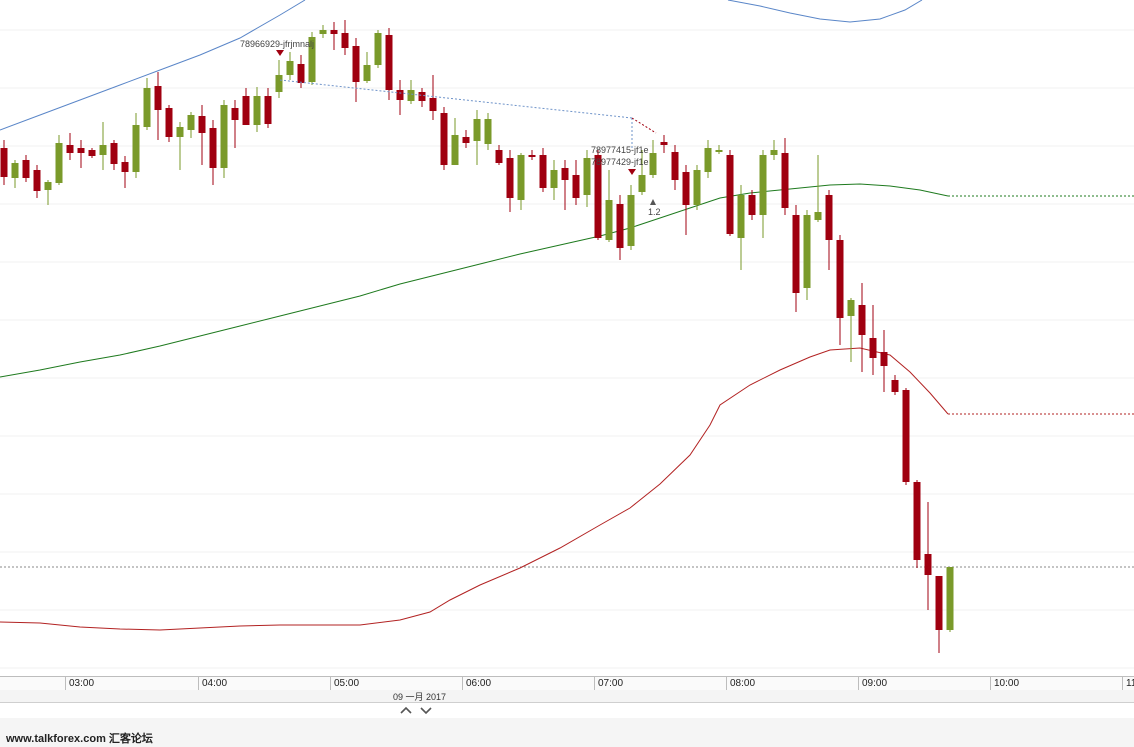 This screenshot has width=1134, height=747. Describe the element at coordinates (417, 710) in the screenshot. I see `scroll-controls` at that location.